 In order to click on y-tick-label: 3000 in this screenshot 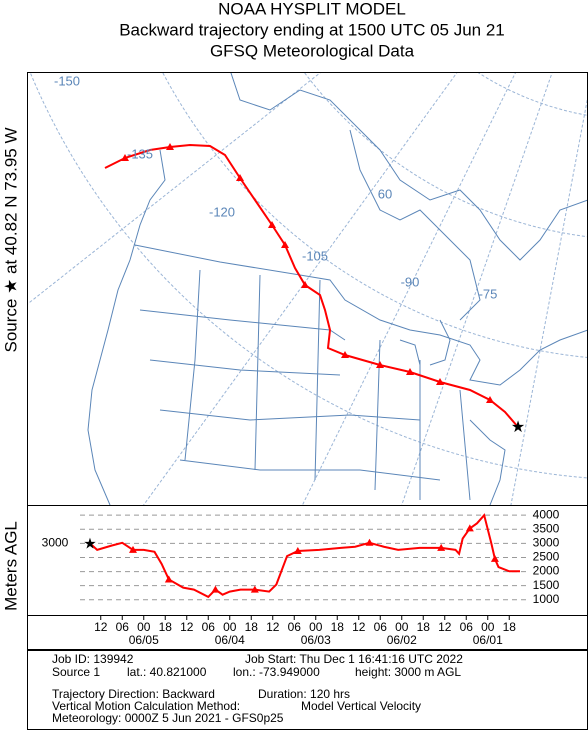, I will do `click(546, 543)`.